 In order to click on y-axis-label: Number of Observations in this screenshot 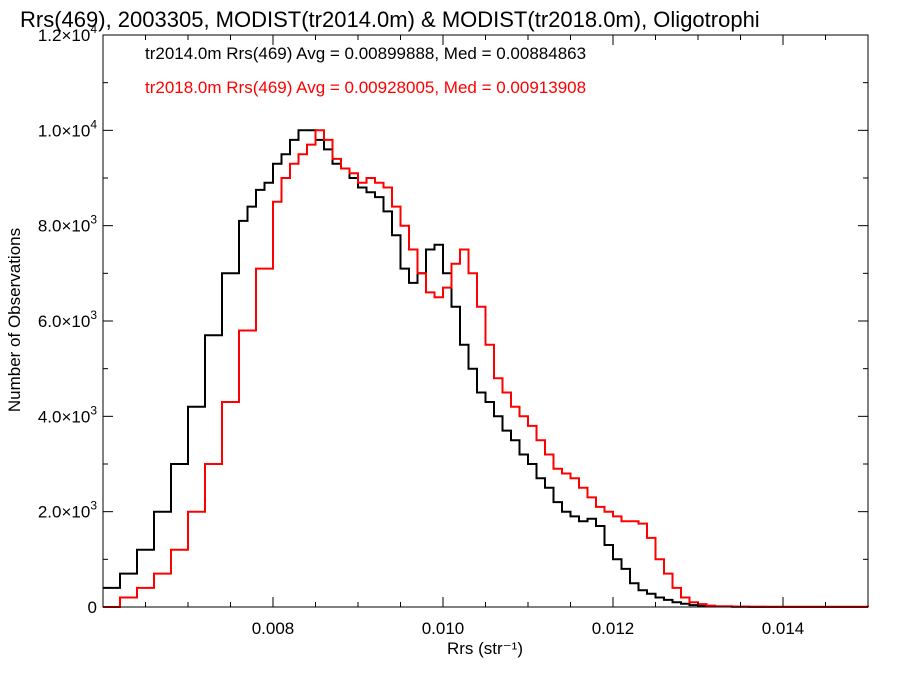, I will do `click(14, 320)`.